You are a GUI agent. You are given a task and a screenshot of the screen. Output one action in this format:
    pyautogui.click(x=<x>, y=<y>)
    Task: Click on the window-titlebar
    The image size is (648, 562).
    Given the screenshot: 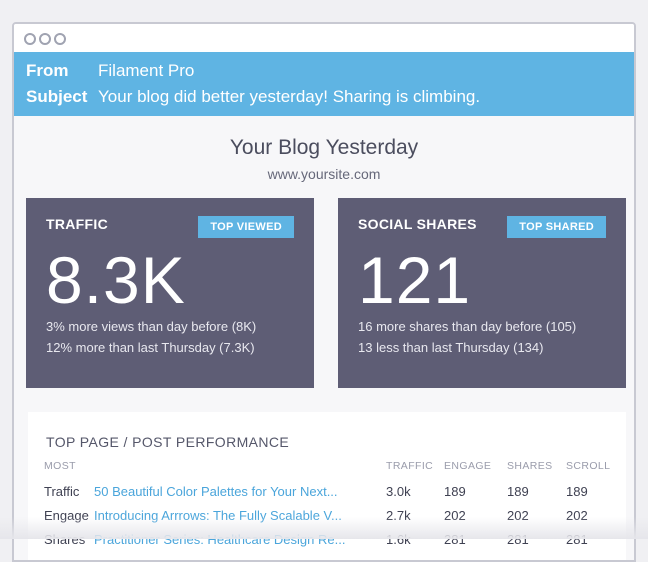 What is the action you would take?
    pyautogui.click(x=324, y=38)
    